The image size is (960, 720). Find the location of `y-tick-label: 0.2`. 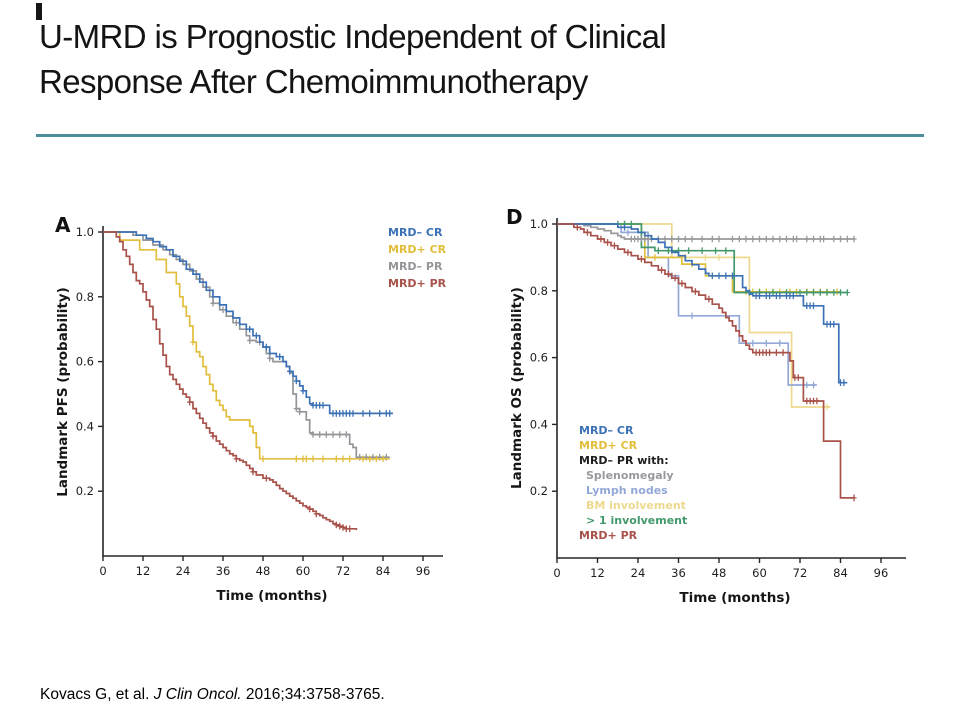

y-tick-label: 0.2 is located at coordinates (85, 491).